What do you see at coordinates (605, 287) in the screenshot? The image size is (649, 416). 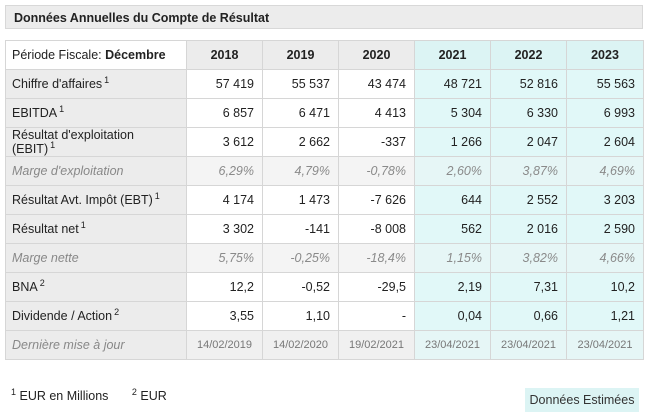 I see `table-cell-estimated: 10,2` at bounding box center [605, 287].